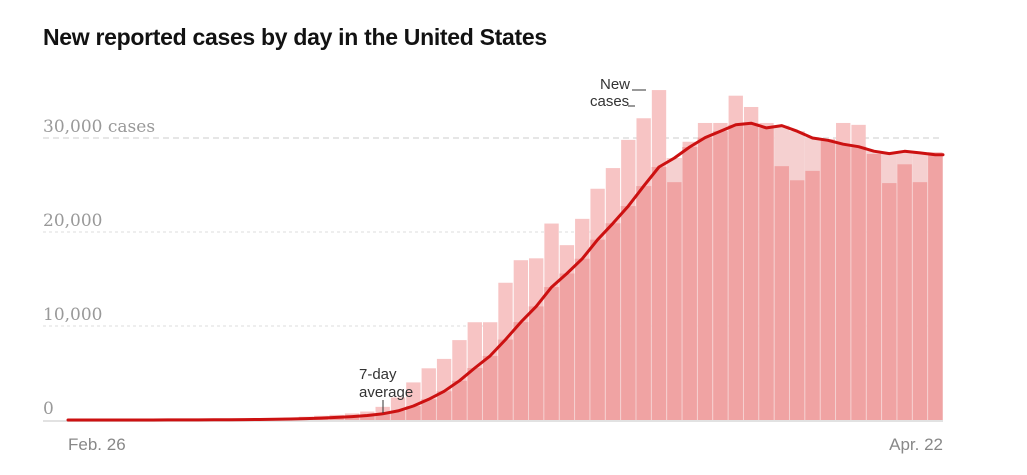  Describe the element at coordinates (99, 127) in the screenshot. I see `y-tick-label: 30,000 cases` at that location.